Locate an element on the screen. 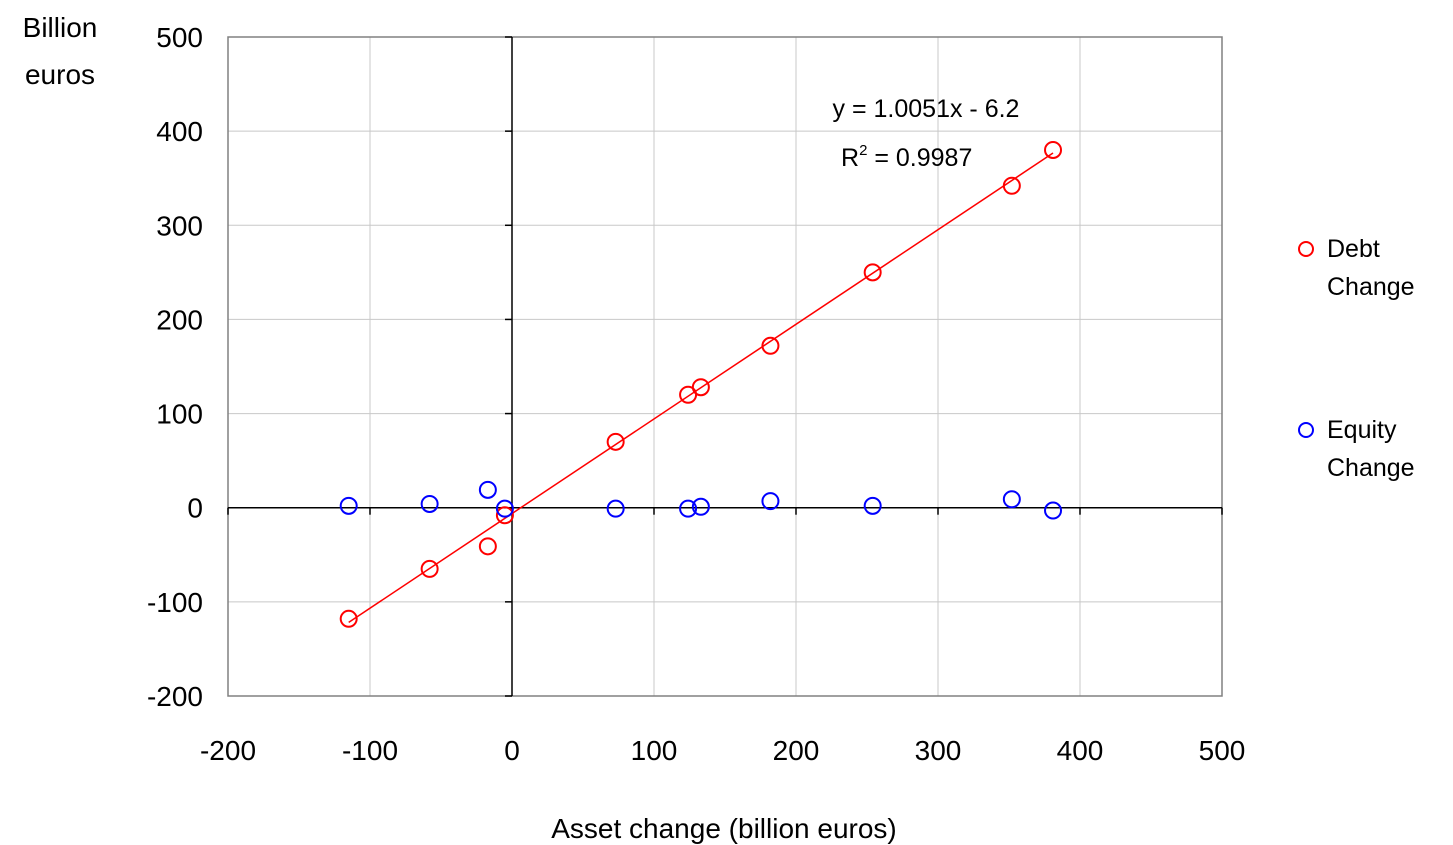 The height and width of the screenshot is (845, 1453). y-tick-label: 0 is located at coordinates (195, 508).